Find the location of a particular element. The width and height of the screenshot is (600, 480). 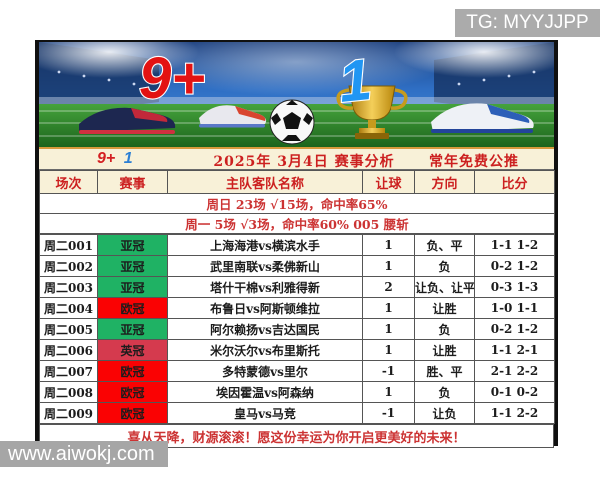

match-row: 周二004 欧冠 布鲁日vs阿斯顿维拉 1 让胜 1-0 1-1 is located at coordinates (297, 308).